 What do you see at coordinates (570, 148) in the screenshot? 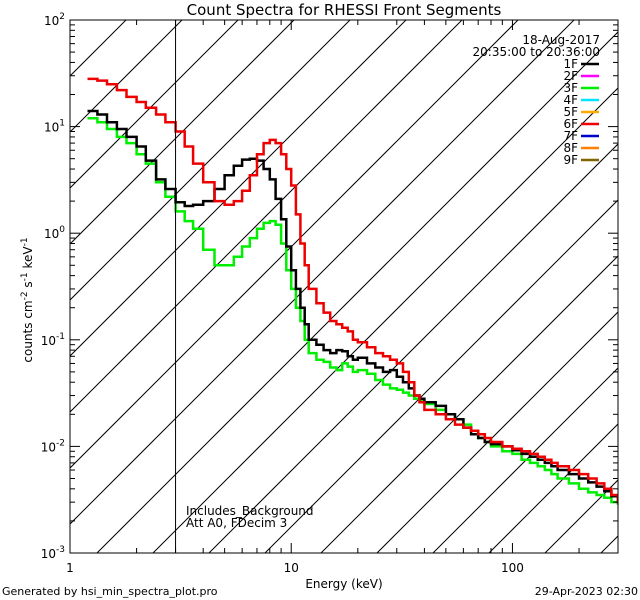
I see `legend-label: 8F` at bounding box center [570, 148].